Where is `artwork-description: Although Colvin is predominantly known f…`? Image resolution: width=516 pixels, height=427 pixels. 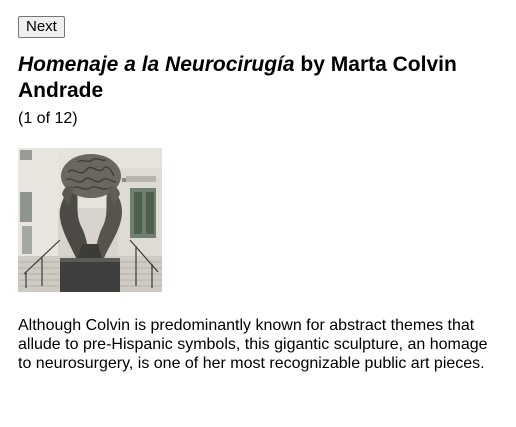 artwork-description: Although Colvin is predominantly known f… is located at coordinates (253, 344).